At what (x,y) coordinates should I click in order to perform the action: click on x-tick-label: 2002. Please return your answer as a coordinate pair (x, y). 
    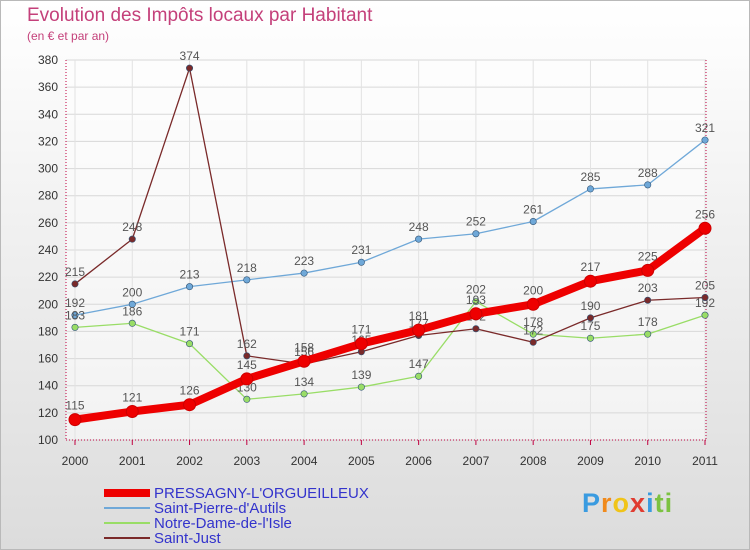
    Looking at the image, I should click on (189, 461).